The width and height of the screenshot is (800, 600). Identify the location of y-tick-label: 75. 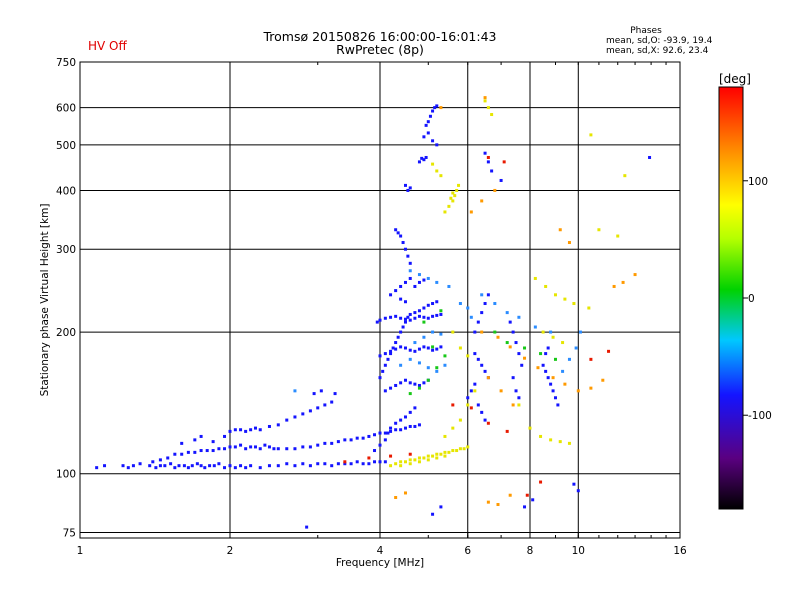
(69, 533).